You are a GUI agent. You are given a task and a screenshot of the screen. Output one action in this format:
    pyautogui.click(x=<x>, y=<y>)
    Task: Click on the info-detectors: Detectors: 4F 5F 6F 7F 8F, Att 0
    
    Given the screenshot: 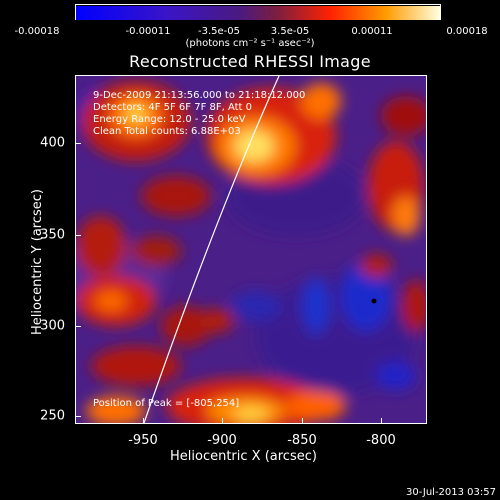 What is the action you would take?
    pyautogui.click(x=173, y=107)
    